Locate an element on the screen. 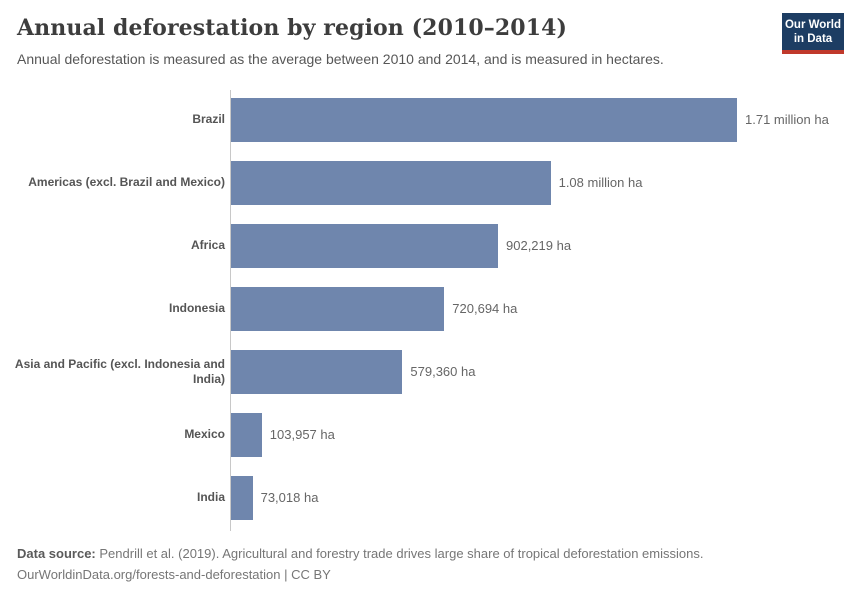 The width and height of the screenshot is (850, 600). owid-logo-line2: in Data is located at coordinates (813, 39).